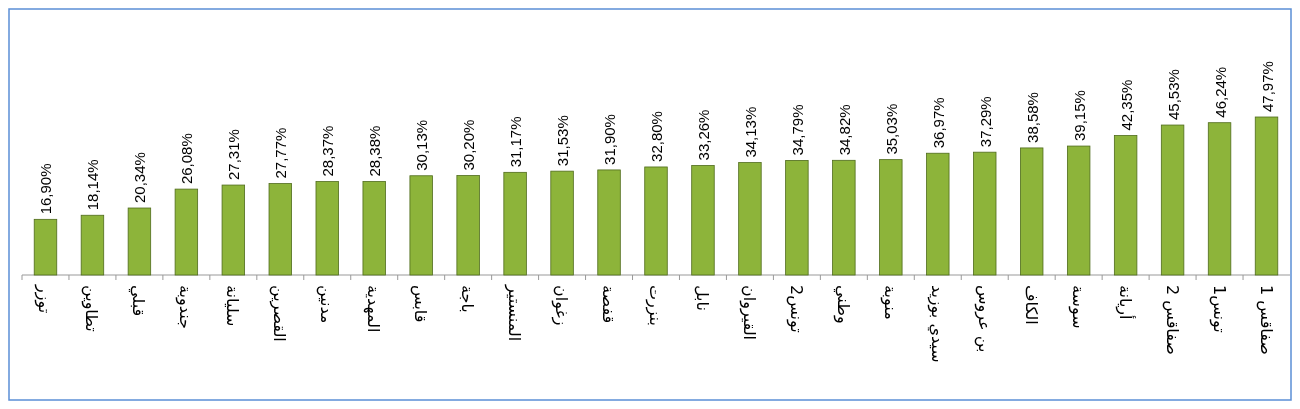 The width and height of the screenshot is (1300, 409). What do you see at coordinates (844, 130) in the screenshot?
I see `data-label: 34,82%` at bounding box center [844, 130].